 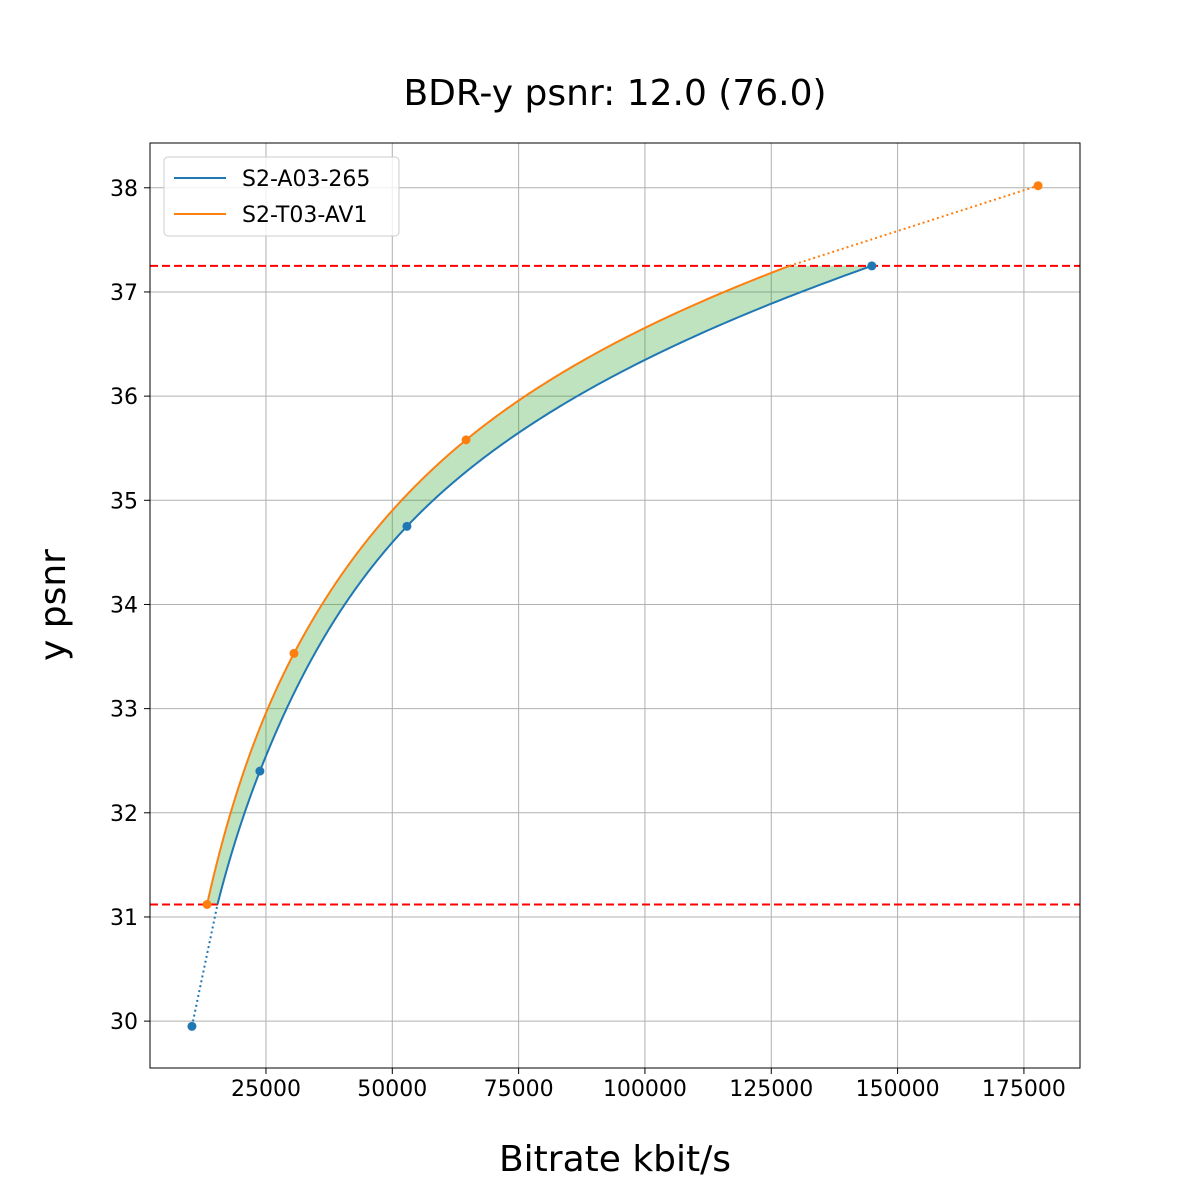 I want to click on y-tick-label: 38, so click(x=124, y=189).